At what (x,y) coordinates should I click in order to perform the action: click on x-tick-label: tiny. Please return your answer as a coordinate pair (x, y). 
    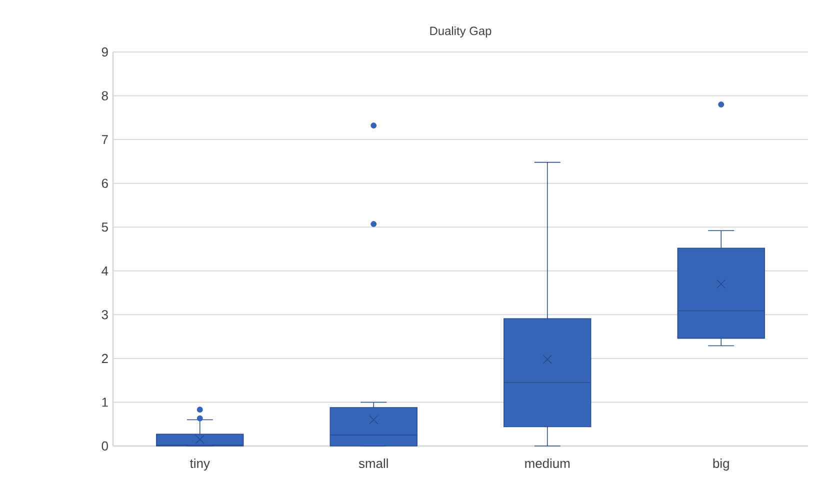
    Looking at the image, I should click on (200, 464).